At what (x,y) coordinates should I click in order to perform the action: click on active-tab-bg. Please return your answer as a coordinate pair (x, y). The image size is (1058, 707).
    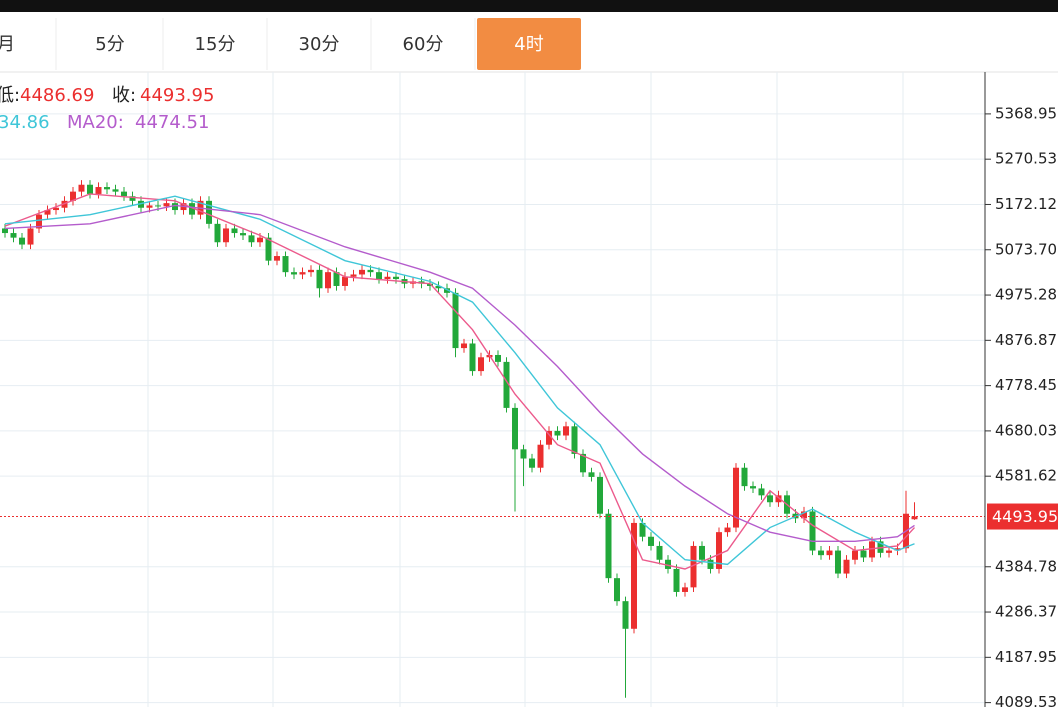
    Looking at the image, I should click on (529, 44).